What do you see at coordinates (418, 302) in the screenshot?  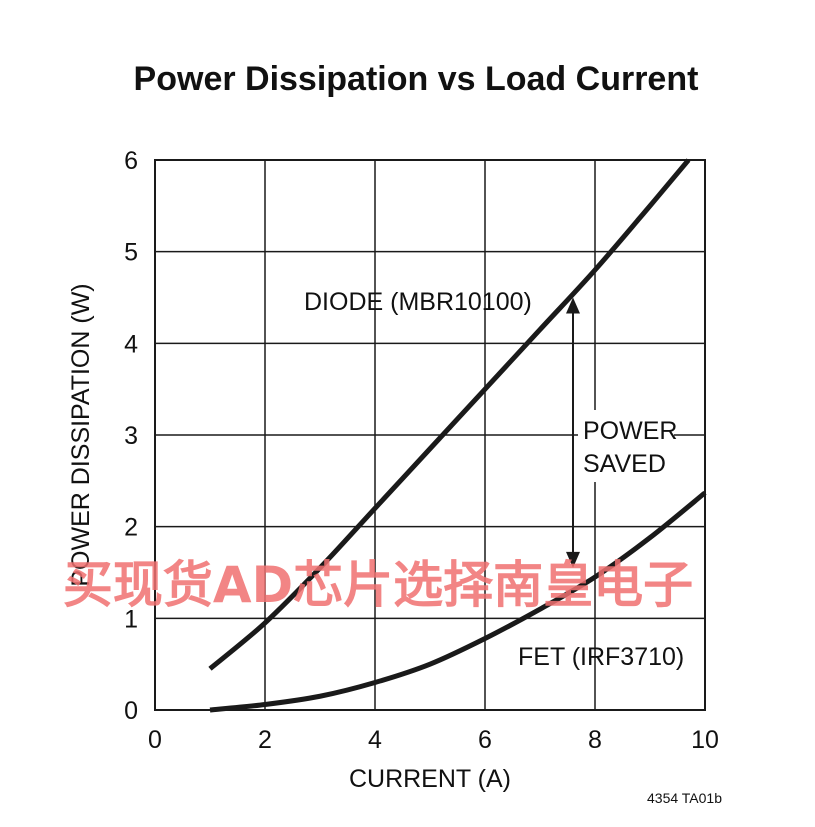 I see `series-label-diode: DIODE (MBR10100)` at bounding box center [418, 302].